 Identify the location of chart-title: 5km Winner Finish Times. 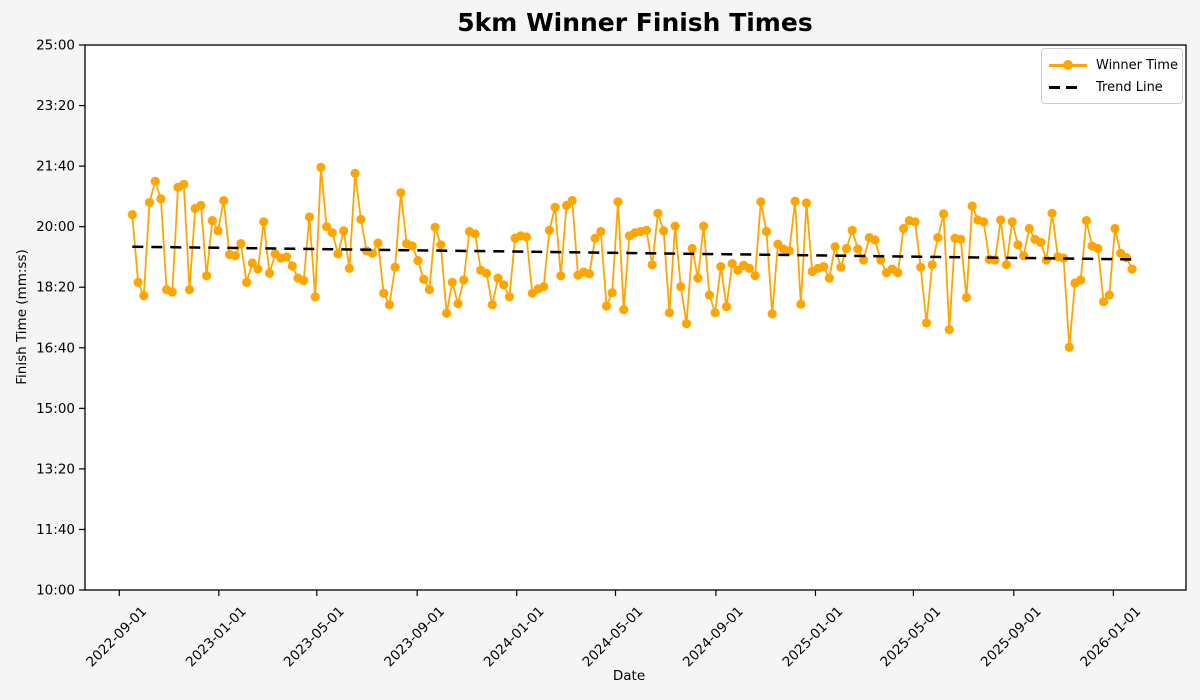
(635, 22).